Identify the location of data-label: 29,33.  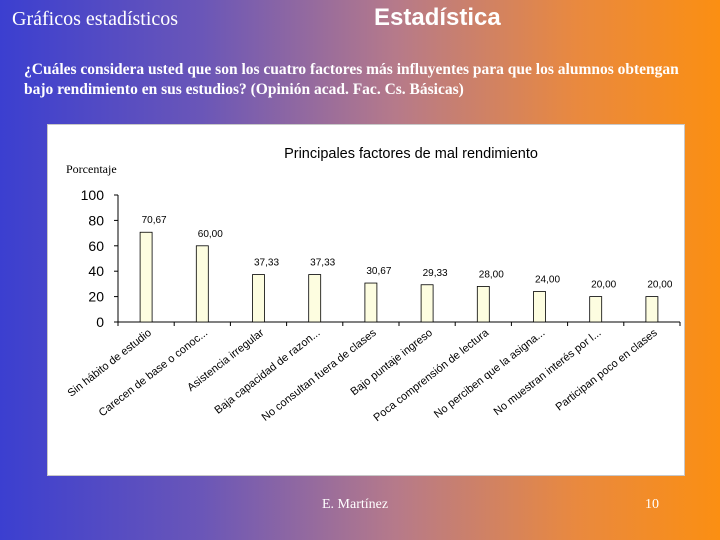
(435, 273).